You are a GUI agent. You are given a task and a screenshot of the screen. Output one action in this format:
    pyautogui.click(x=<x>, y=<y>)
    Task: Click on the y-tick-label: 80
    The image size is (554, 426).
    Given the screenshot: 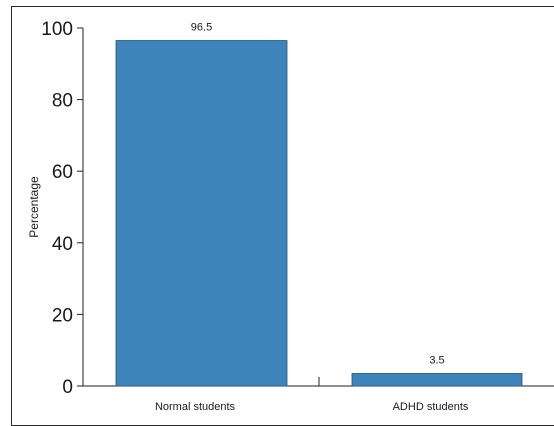 What is the action you would take?
    pyautogui.click(x=62, y=101)
    